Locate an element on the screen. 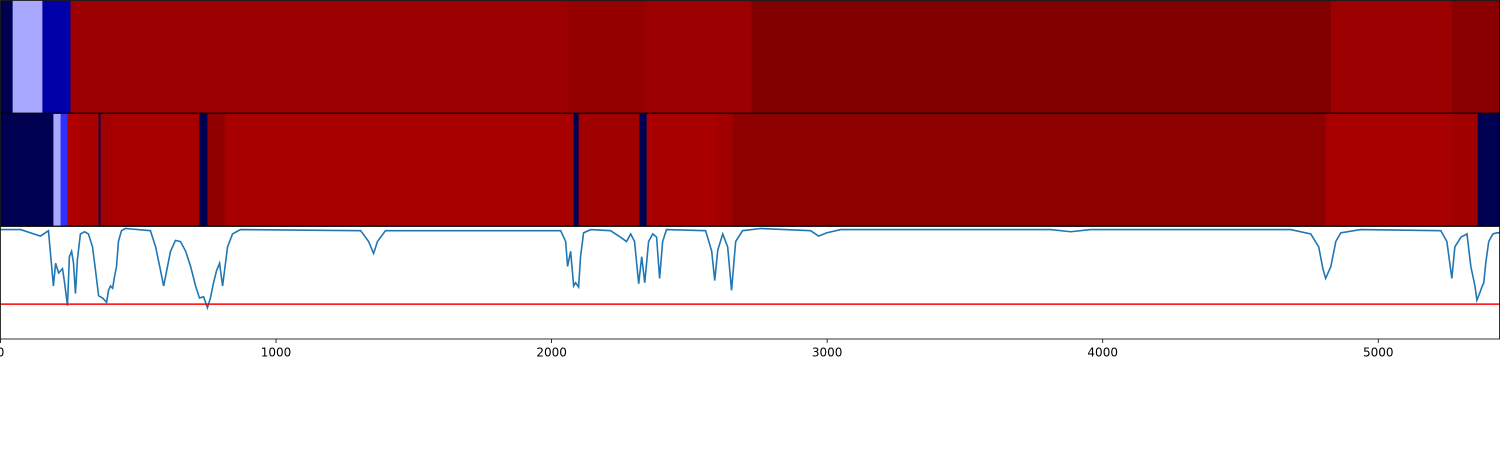 This screenshot has height=450, width=1500. x-tick-label: 3000 is located at coordinates (827, 353).